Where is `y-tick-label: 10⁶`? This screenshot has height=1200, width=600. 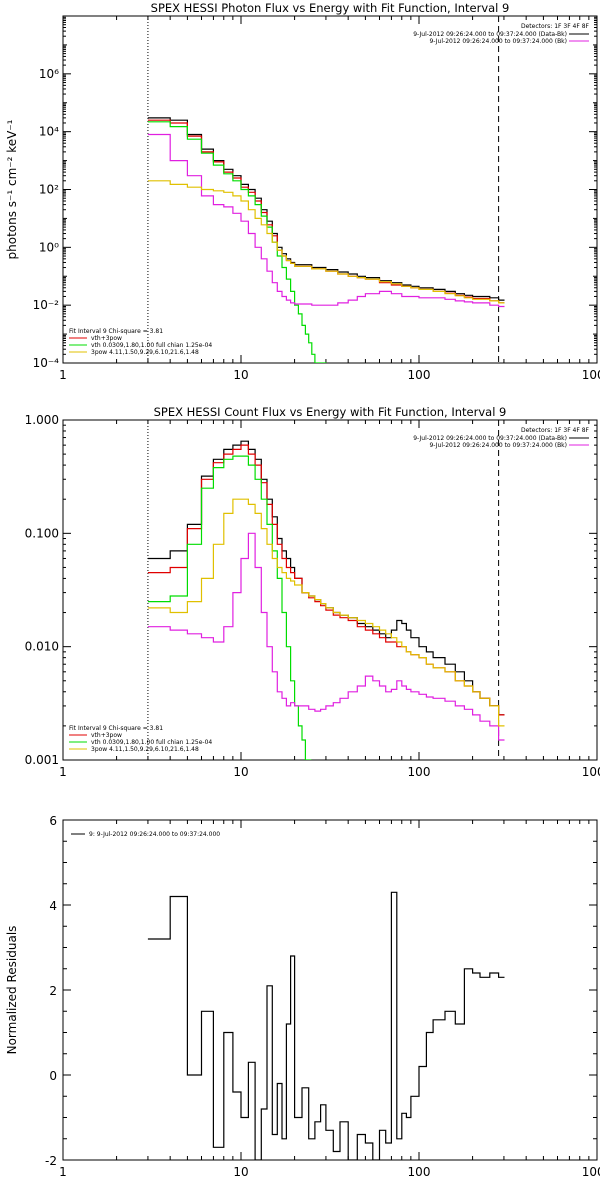
y-tick-label: 10⁶ is located at coordinates (49, 74).